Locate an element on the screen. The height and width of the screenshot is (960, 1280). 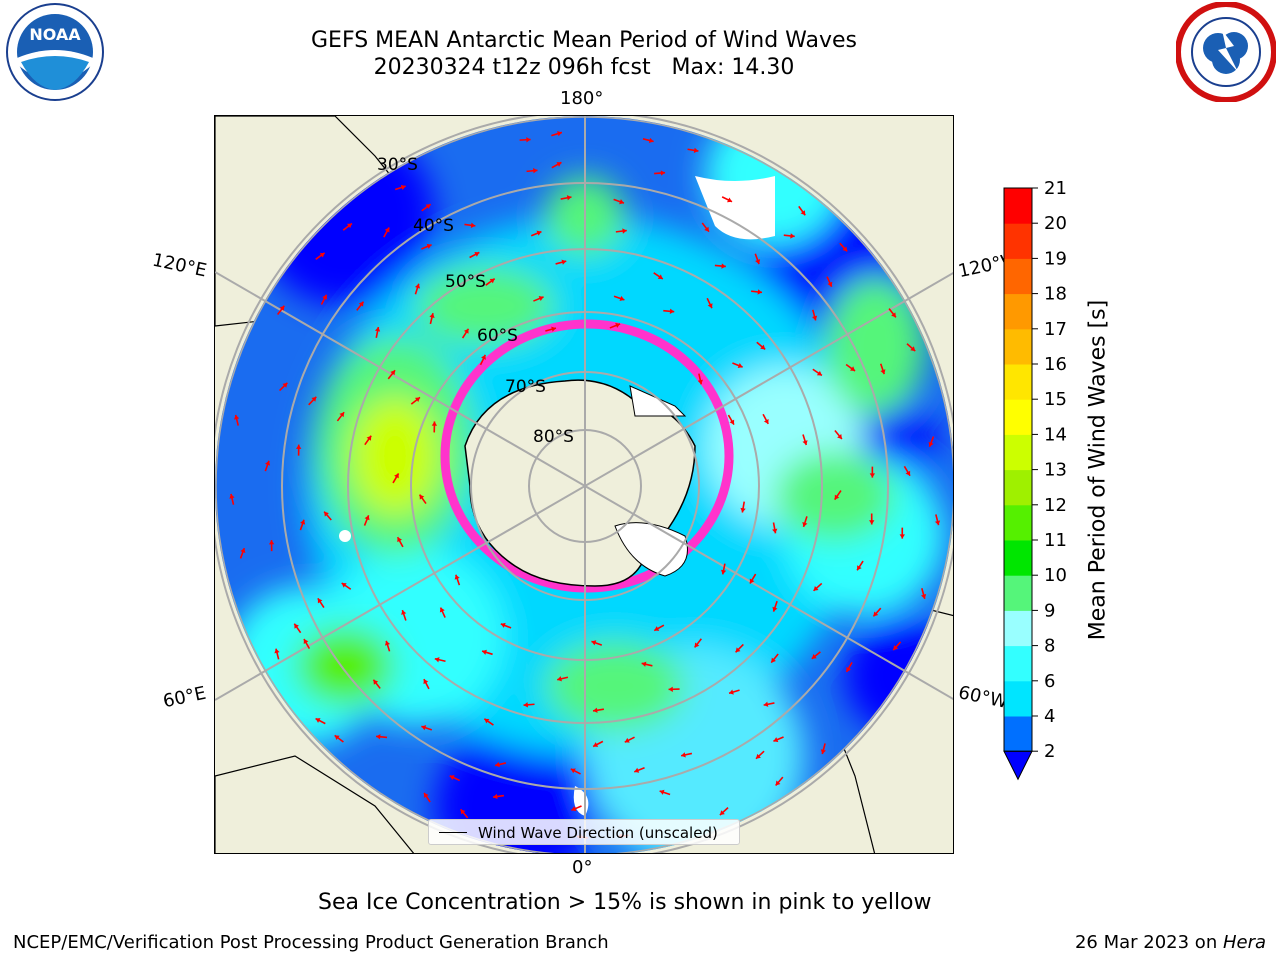
map-legend: Wind Wave Direction (unscaled) is located at coordinates (584, 832).